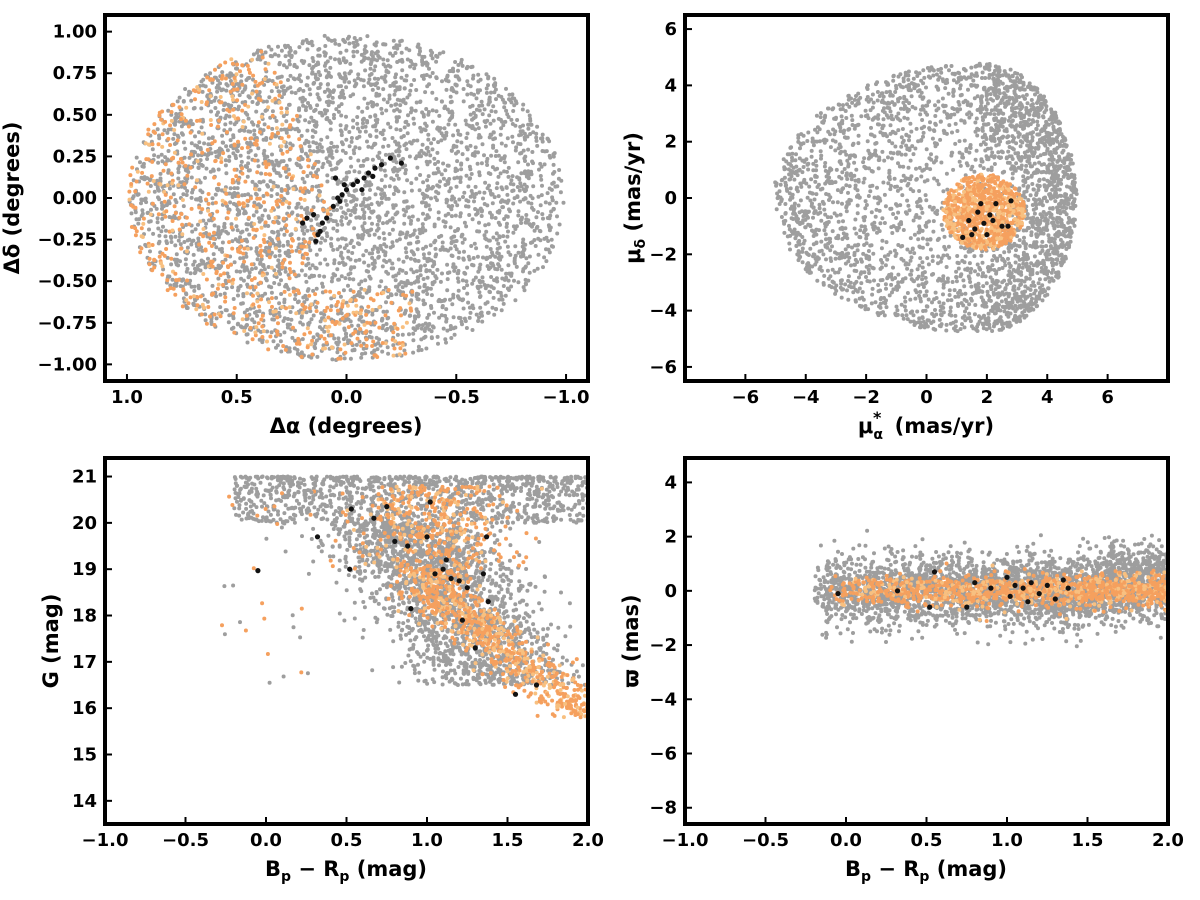  Describe the element at coordinates (346, 197) in the screenshot. I see `scatter-points` at that location.